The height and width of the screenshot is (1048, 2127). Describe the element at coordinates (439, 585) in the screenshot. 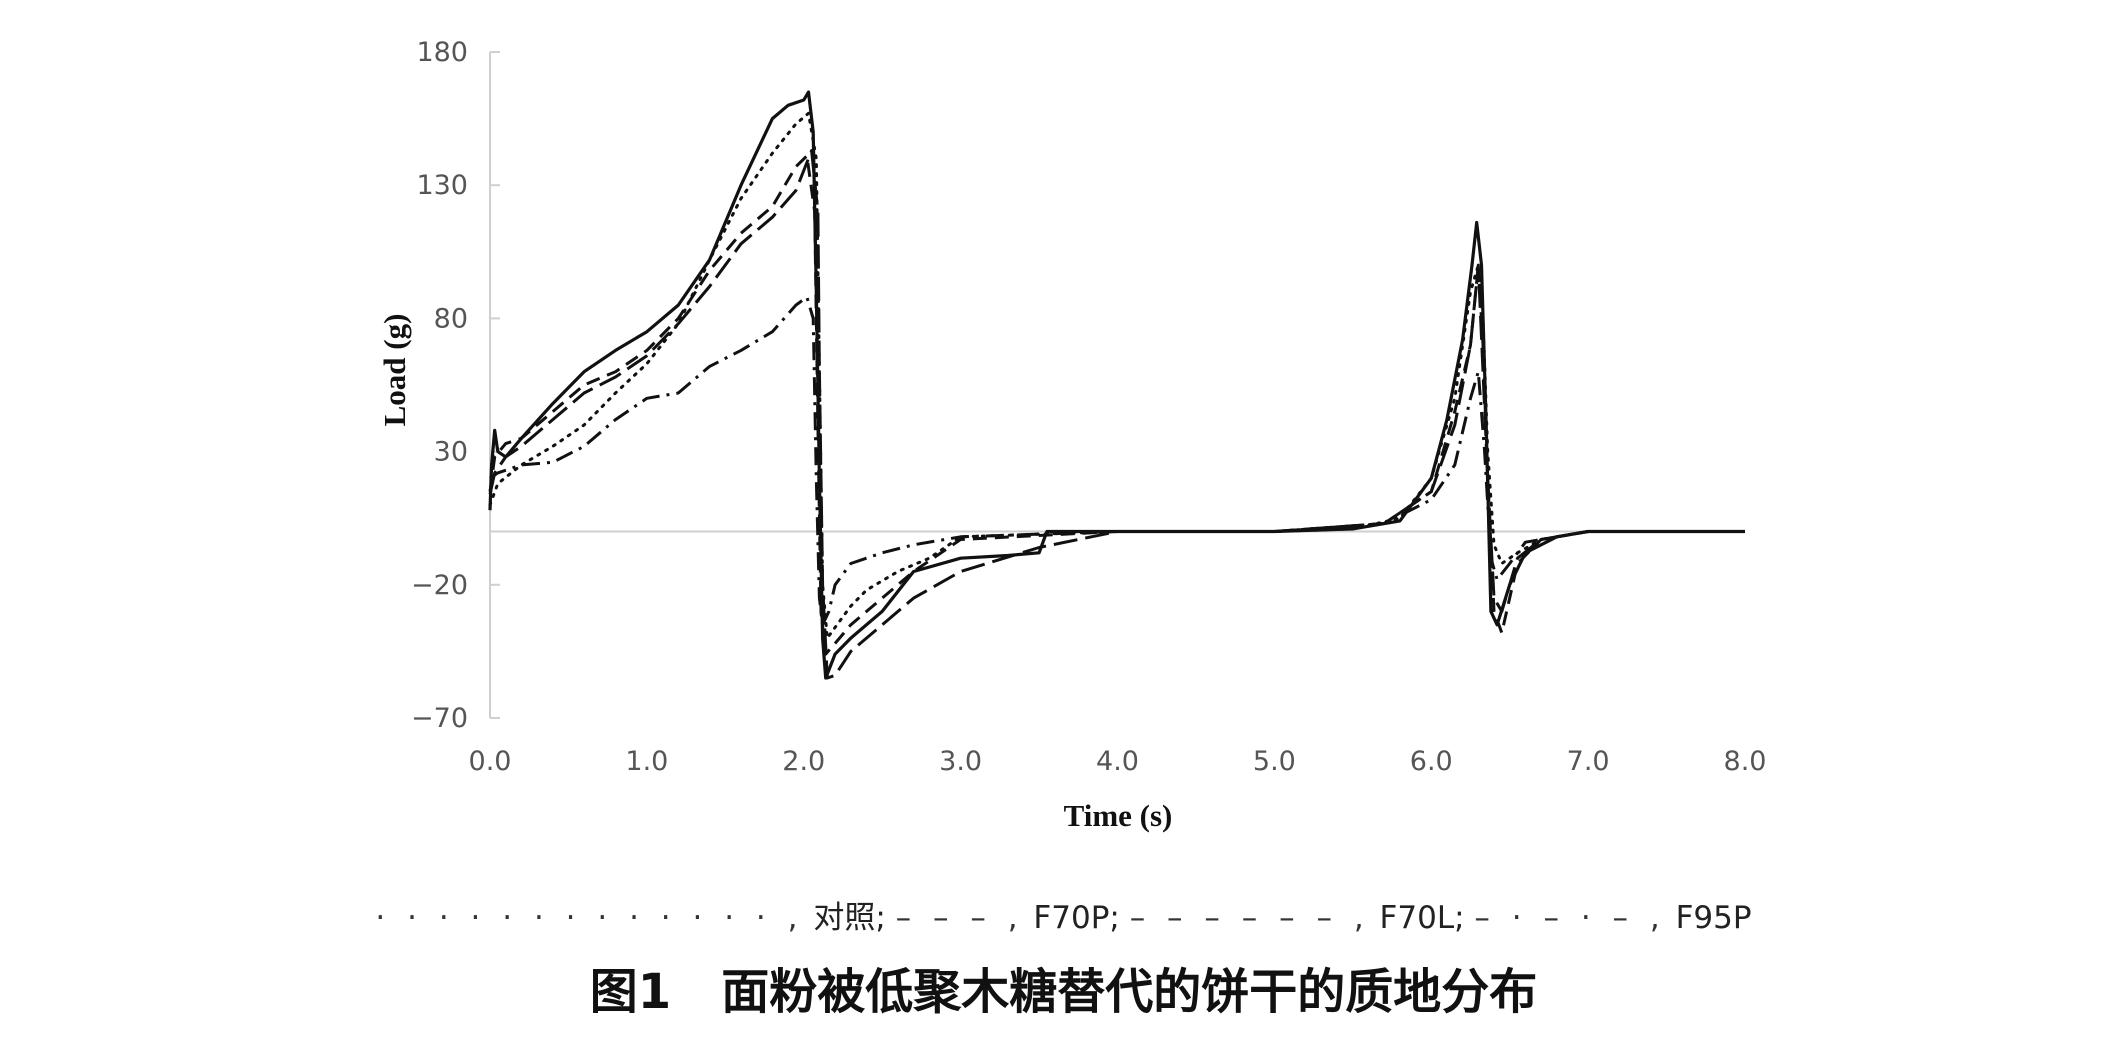

I see `y-tick-label: −20` at that location.